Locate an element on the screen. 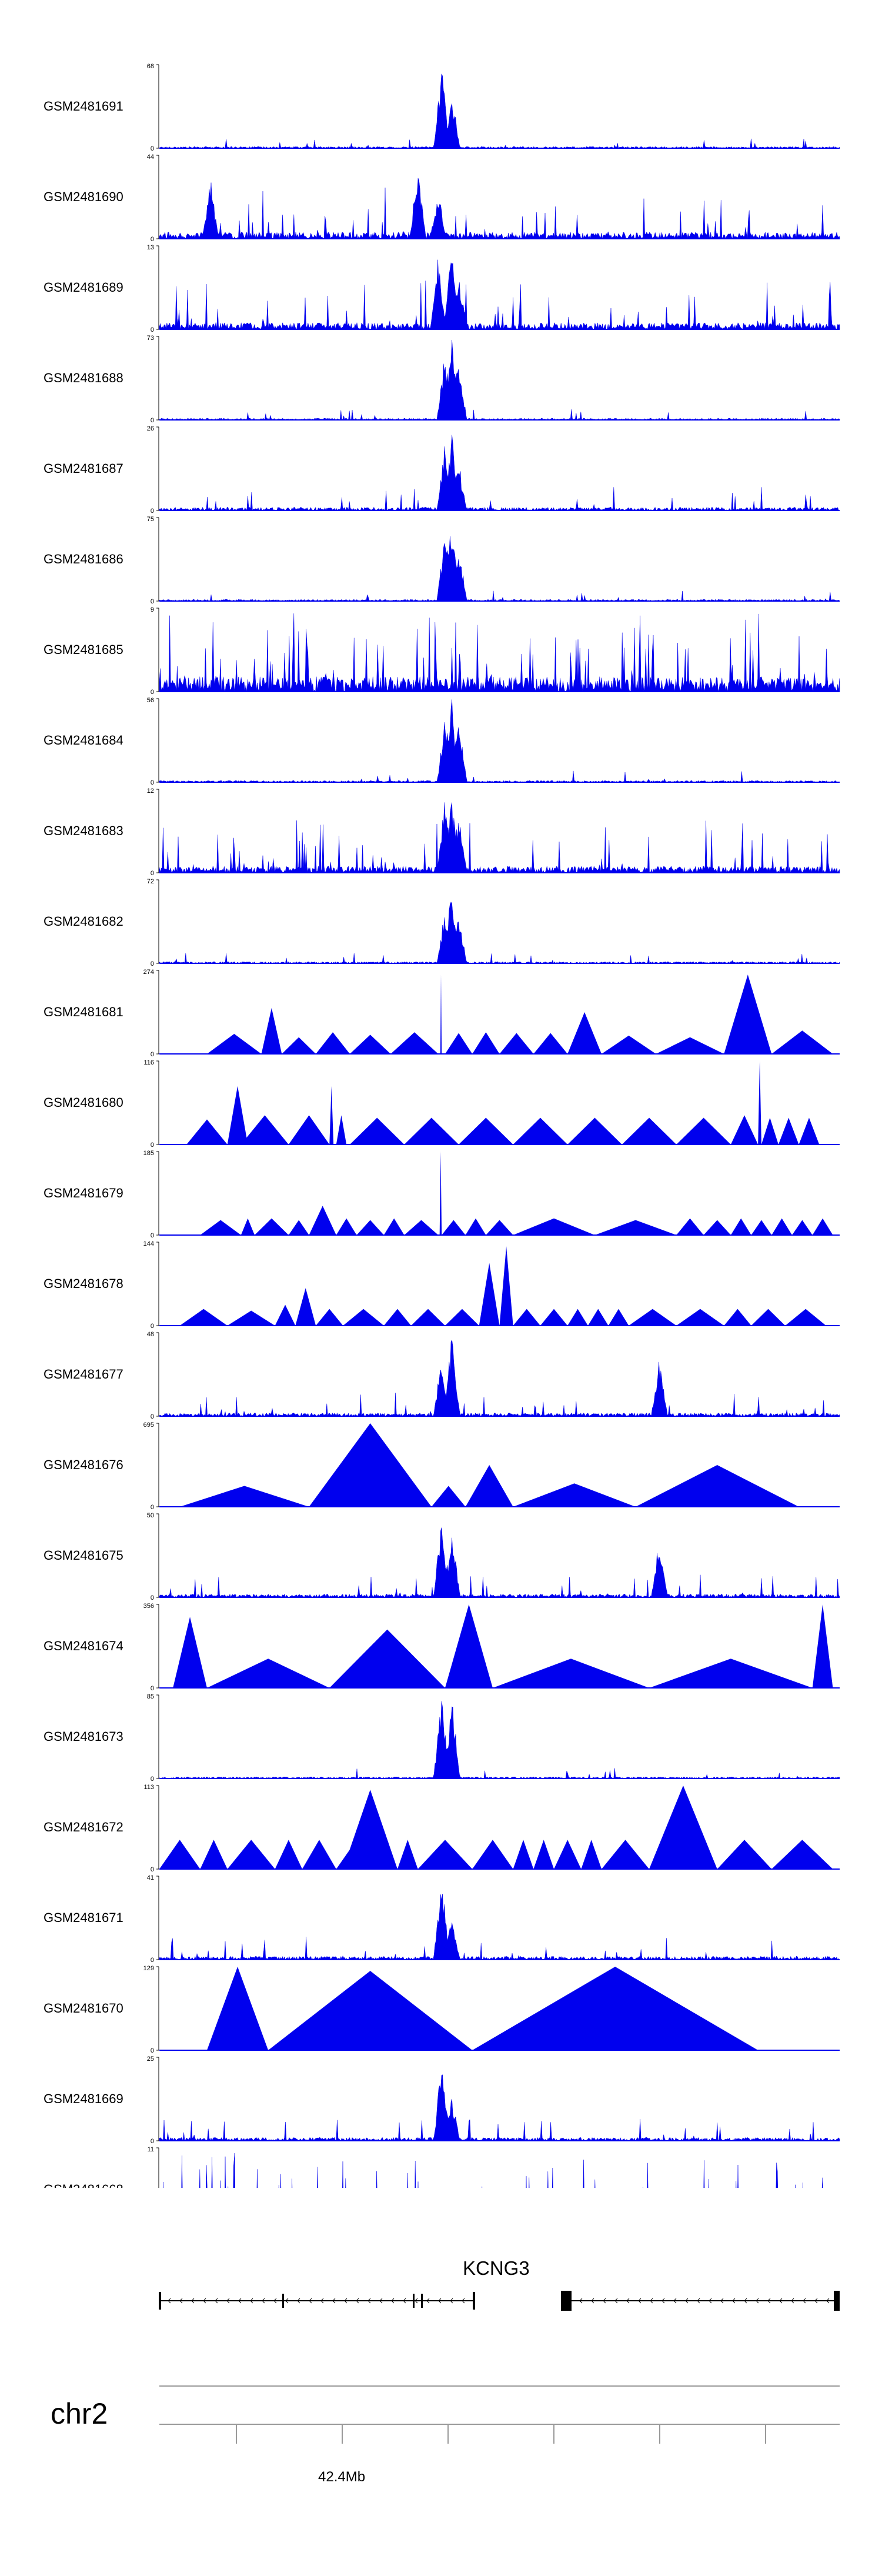 This screenshot has width=882, height=2576. axis-tick-label: 42.4Mb is located at coordinates (342, 2477).